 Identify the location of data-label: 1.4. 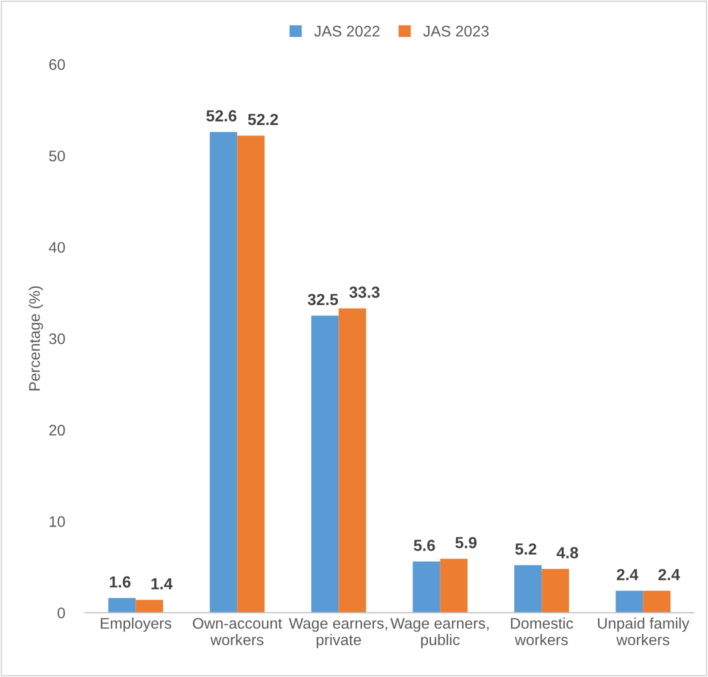
(162, 584).